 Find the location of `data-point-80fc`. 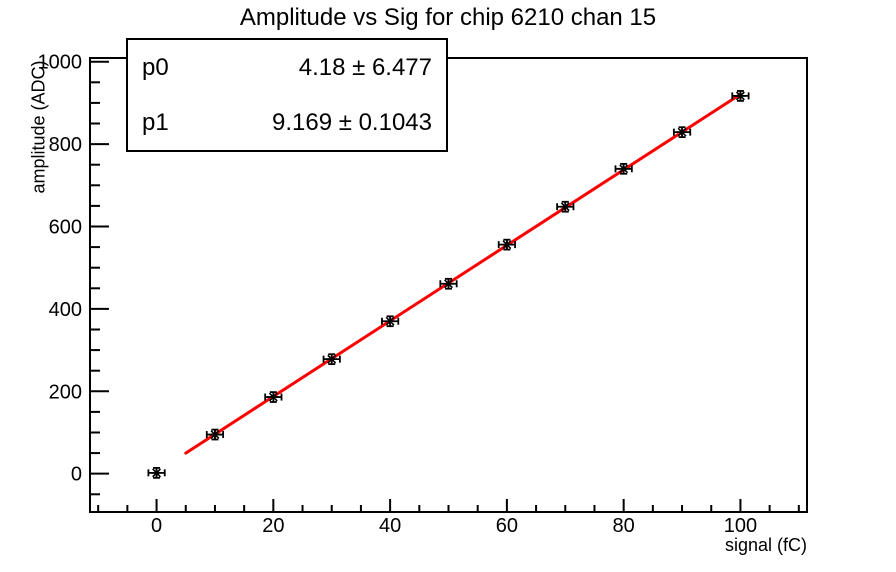

data-point-80fc is located at coordinates (623, 168).